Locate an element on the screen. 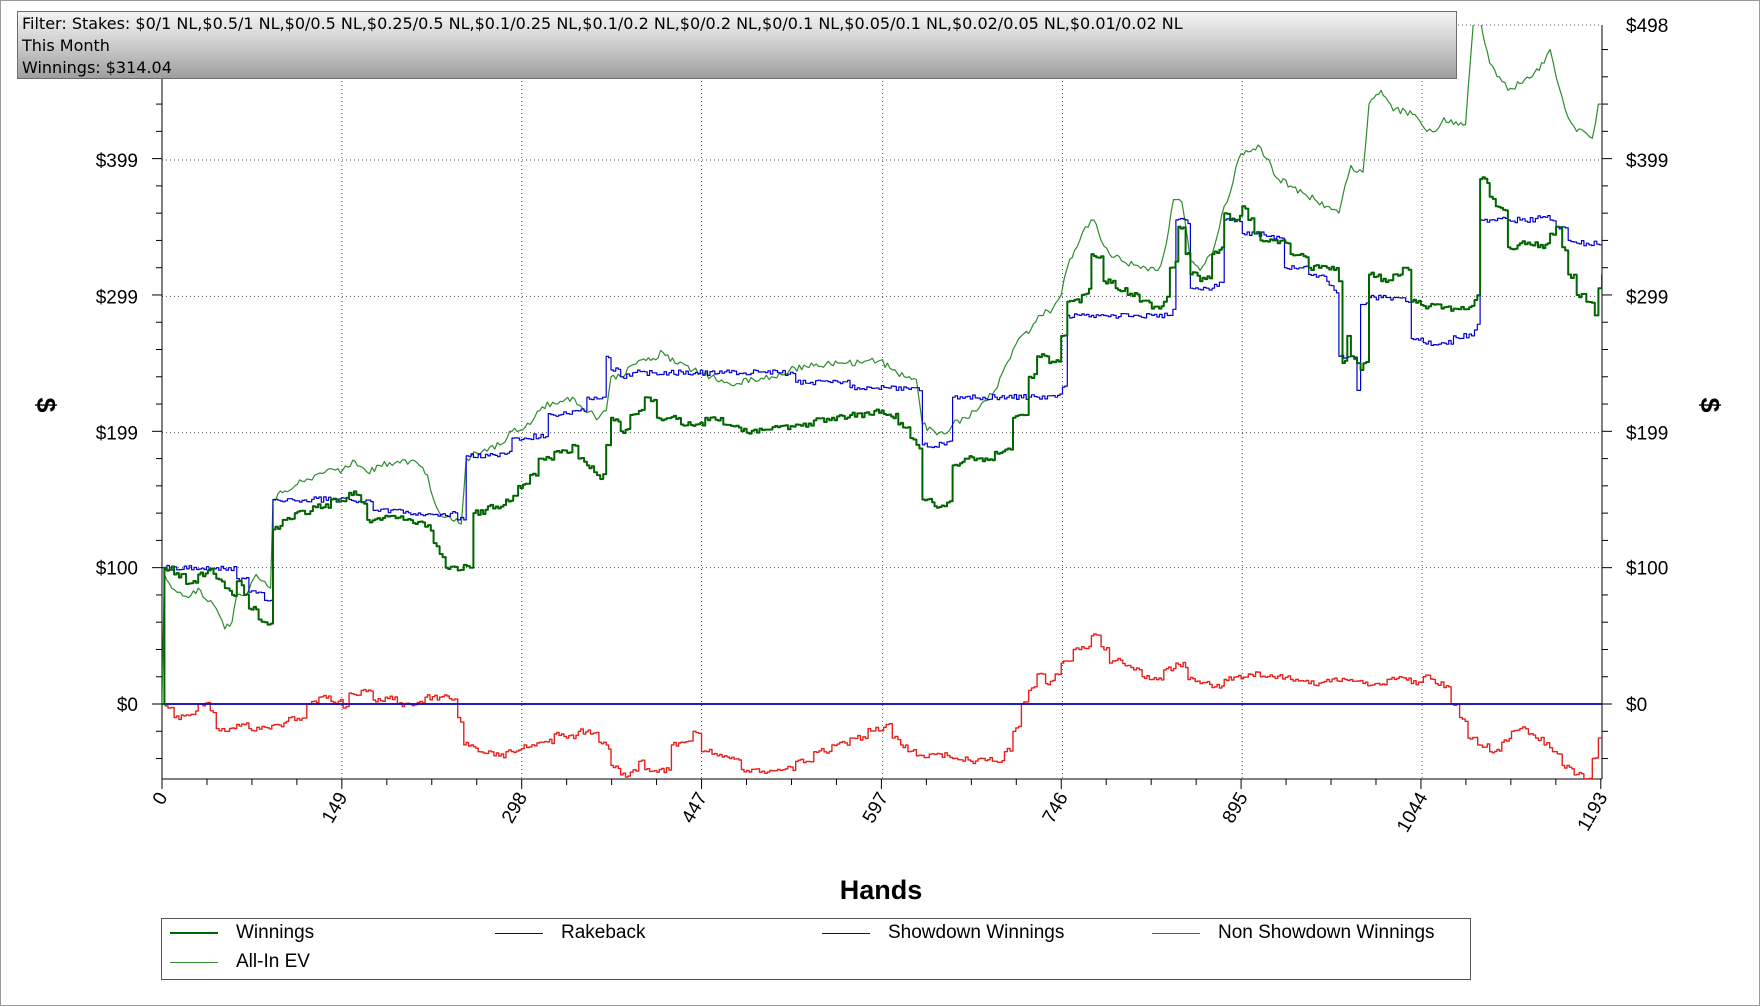 The height and width of the screenshot is (1007, 1760). x-axis-title: Hands is located at coordinates (881, 890).